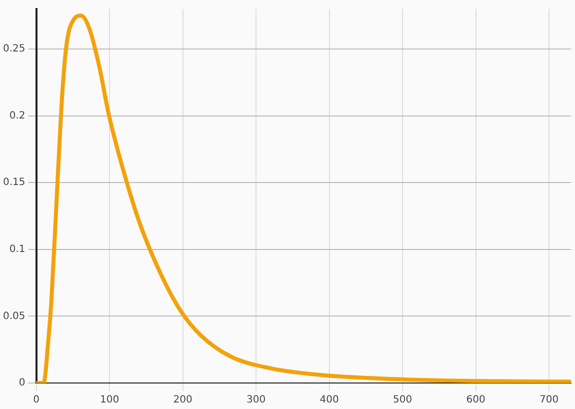  Describe the element at coordinates (17, 116) in the screenshot. I see `y-tick-label: 0.2` at that location.